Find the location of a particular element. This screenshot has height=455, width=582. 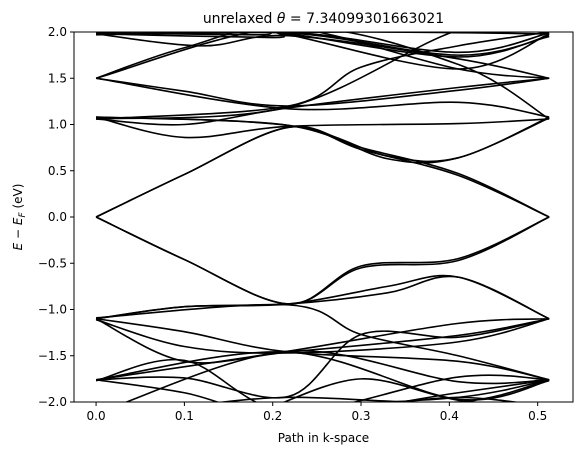

y-tick-label: −2.0 is located at coordinates (52, 402).